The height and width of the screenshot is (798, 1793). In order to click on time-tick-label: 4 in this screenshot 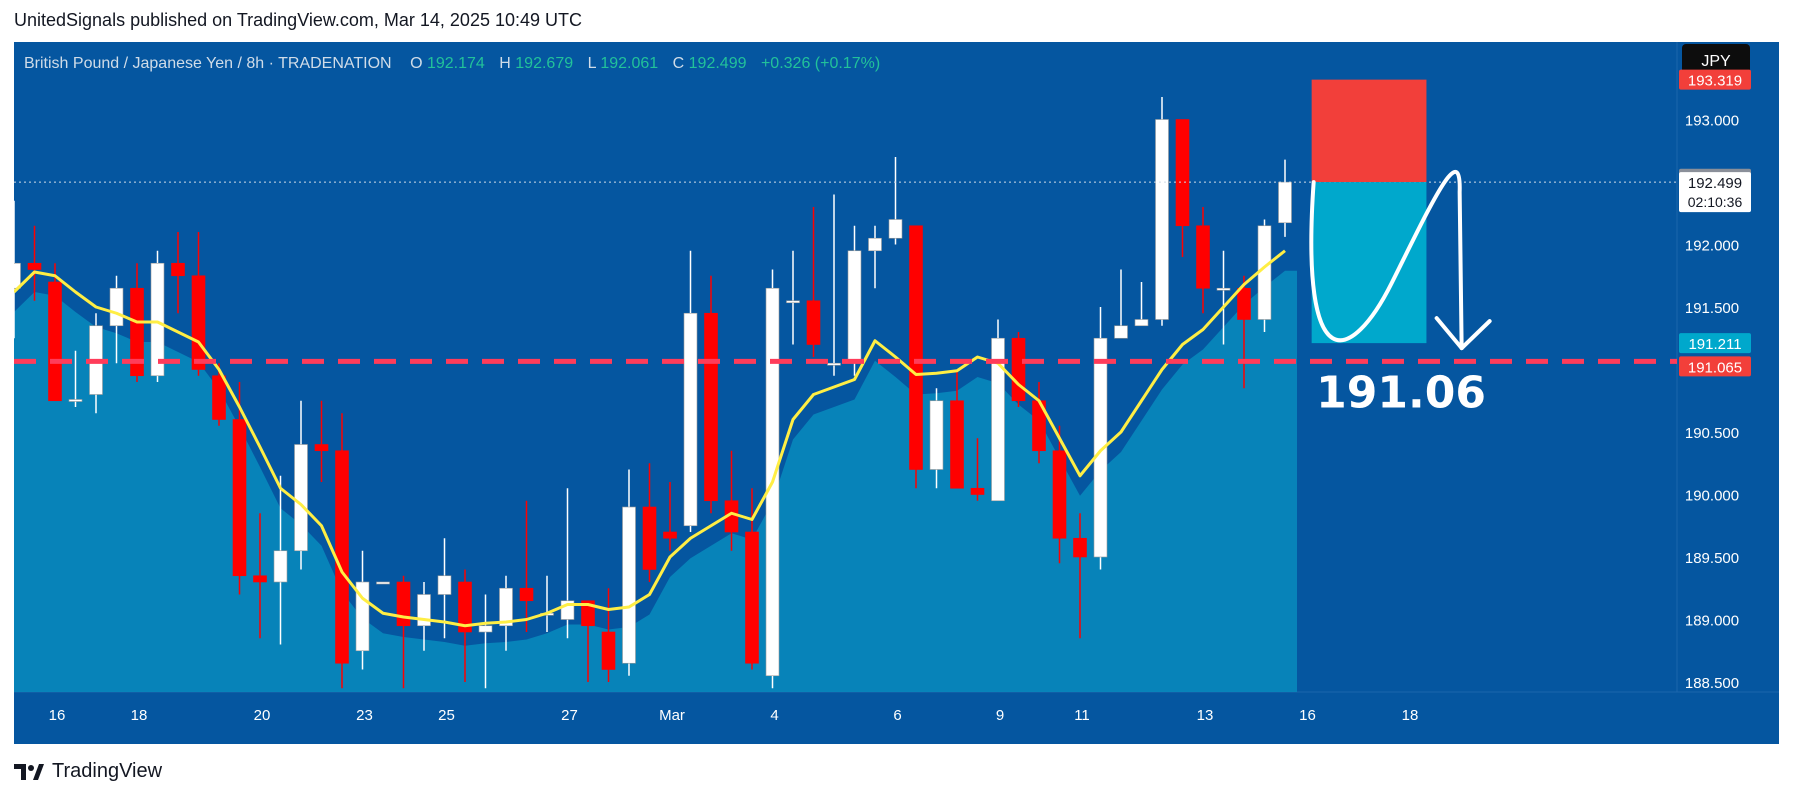, I will do `click(774, 715)`.